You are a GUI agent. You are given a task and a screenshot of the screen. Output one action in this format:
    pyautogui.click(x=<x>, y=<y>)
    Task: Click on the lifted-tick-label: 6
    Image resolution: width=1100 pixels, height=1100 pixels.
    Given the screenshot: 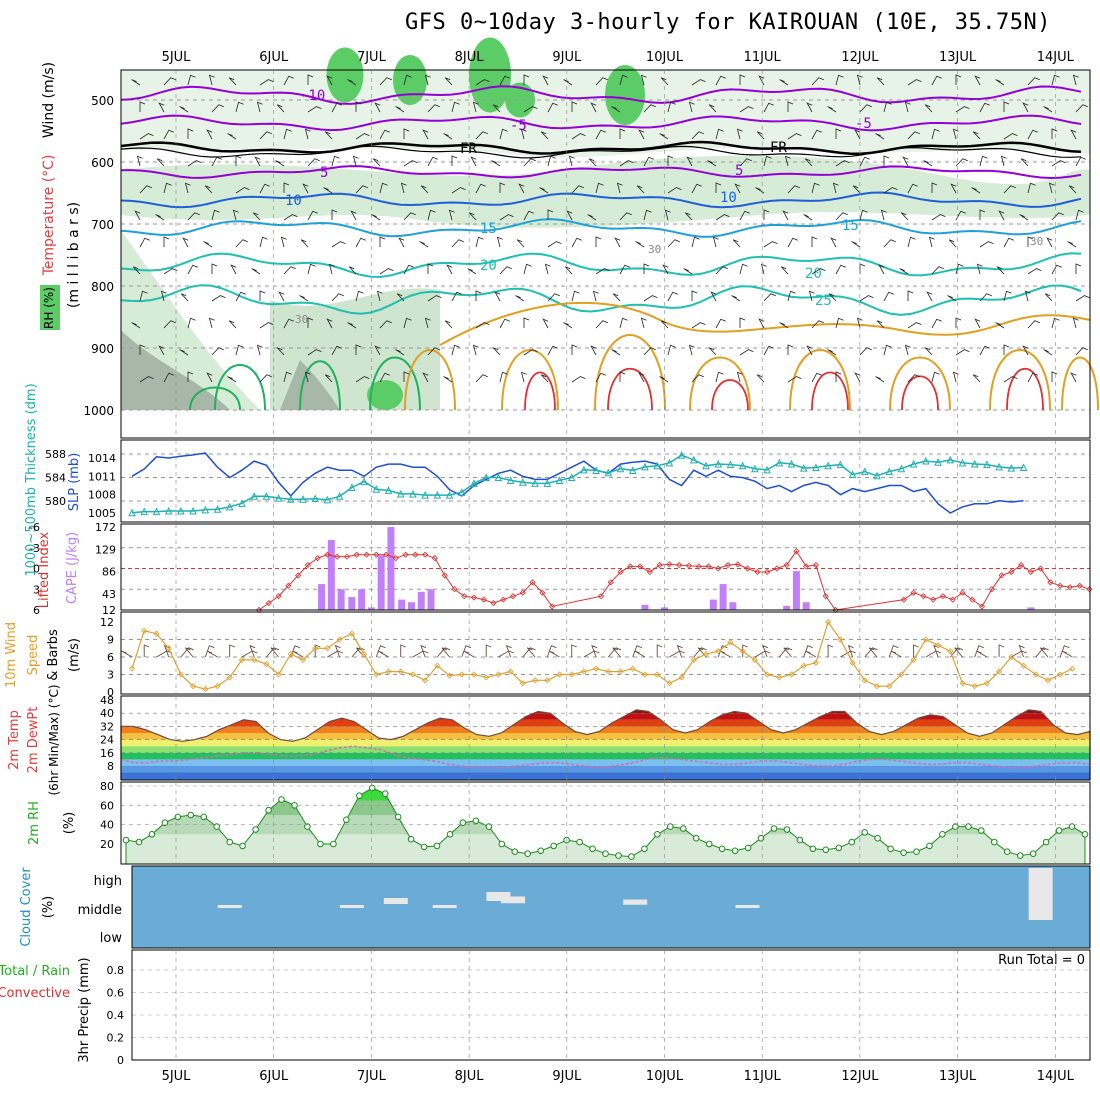 What is the action you would take?
    pyautogui.click(x=36, y=610)
    